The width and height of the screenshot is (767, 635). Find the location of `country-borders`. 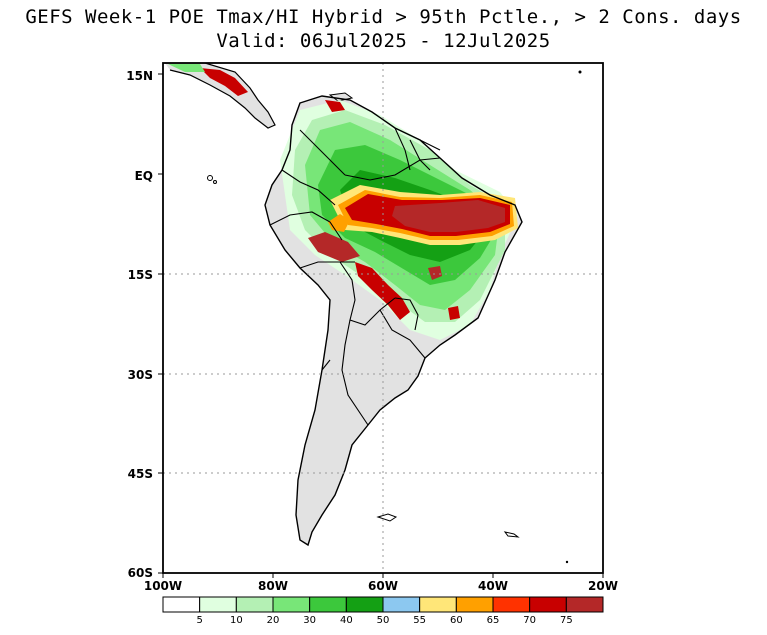

country-borders is located at coordinates (355, 276).